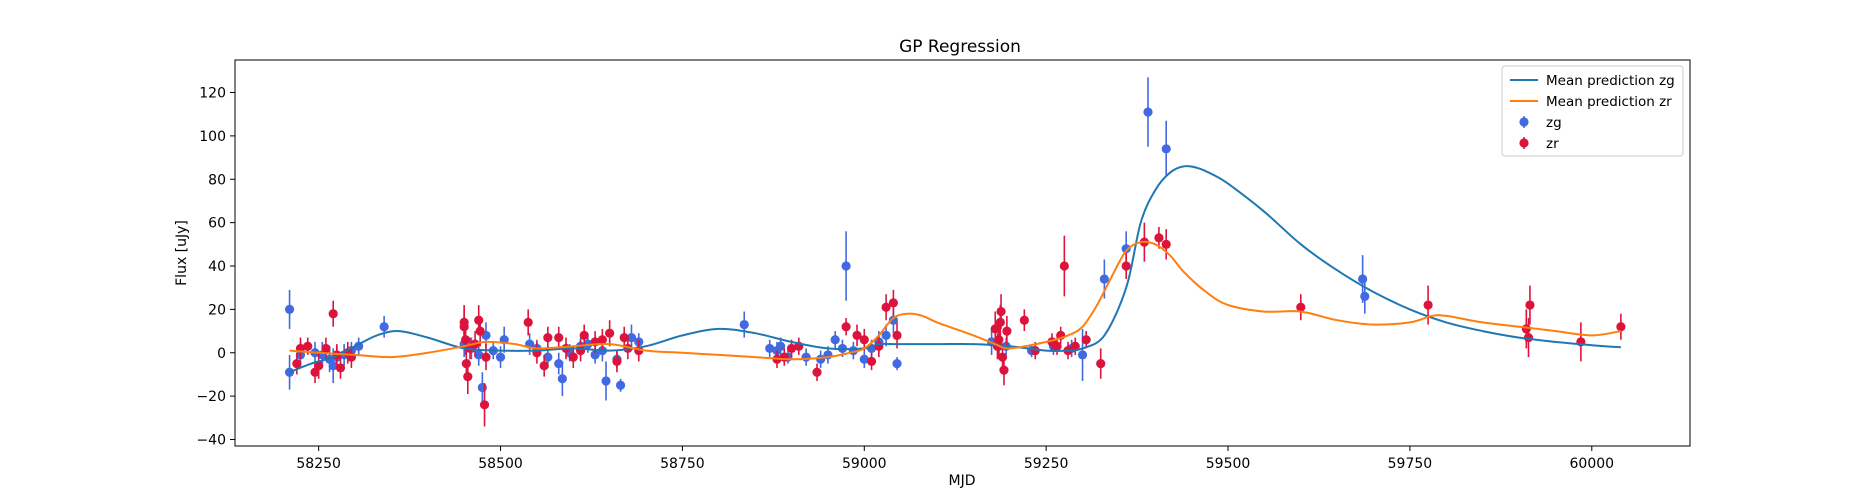  Describe the element at coordinates (1592, 111) in the screenshot. I see `legend: Mean prediction zg Mean prediction zr zg zr` at that location.